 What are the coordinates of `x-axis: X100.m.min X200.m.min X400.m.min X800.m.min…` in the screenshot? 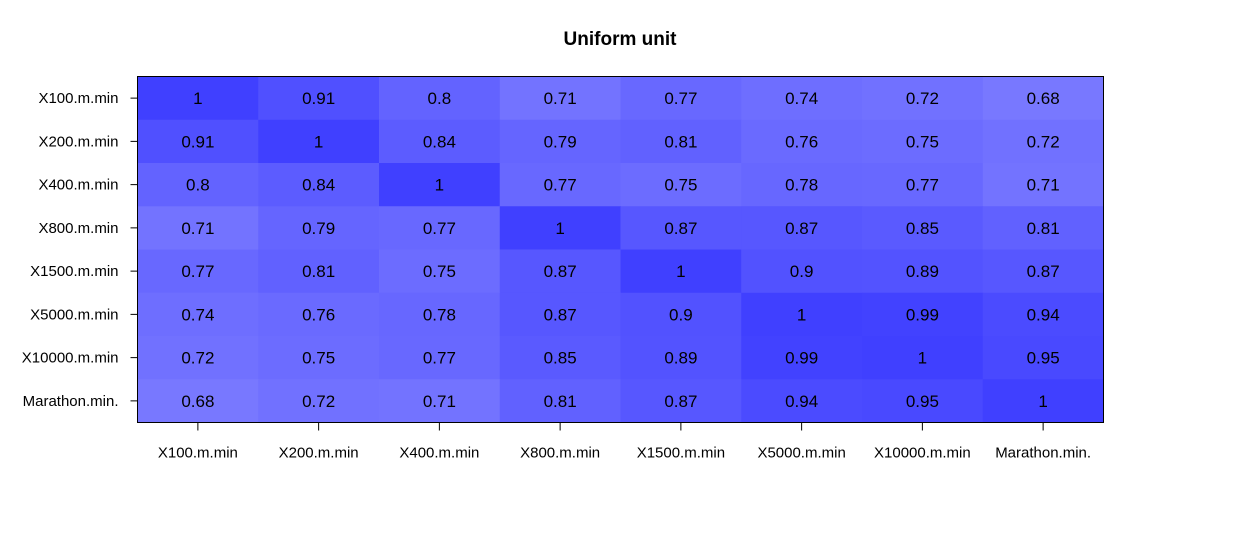 It's located at (624, 442).